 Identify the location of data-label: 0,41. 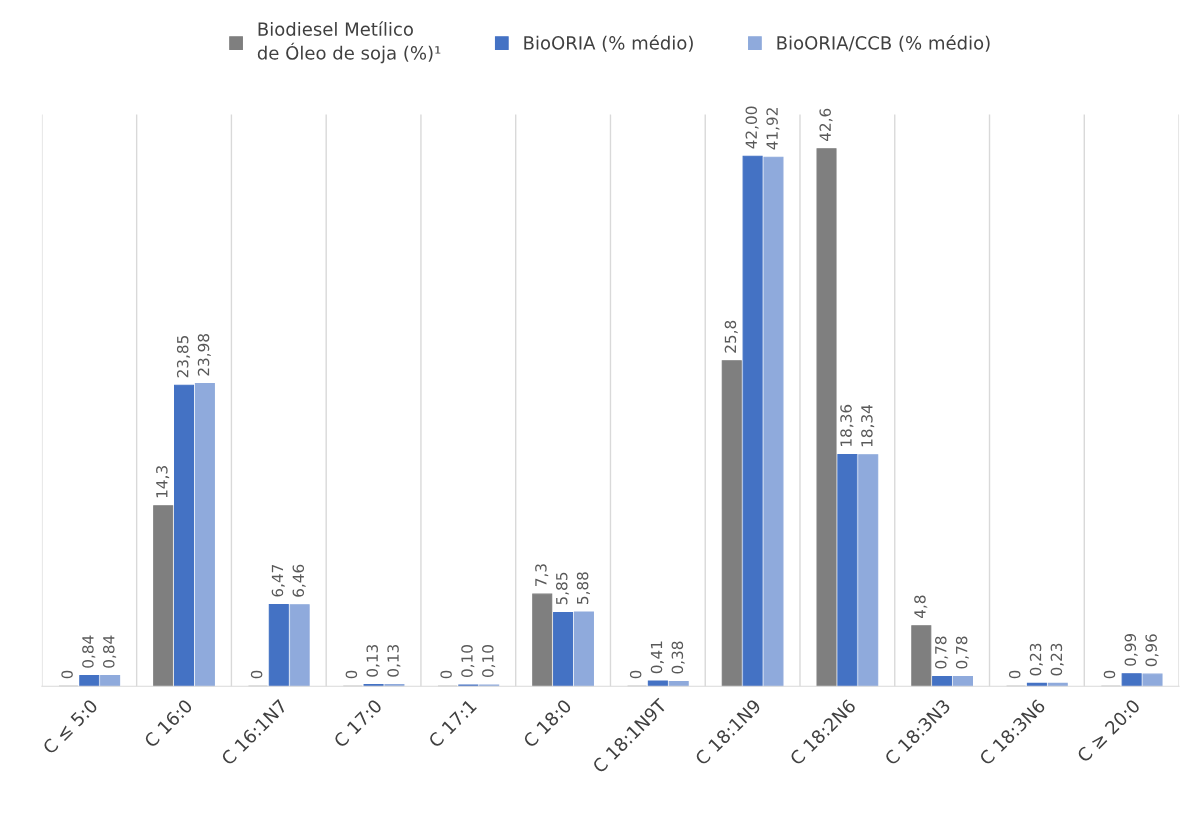
(657, 657).